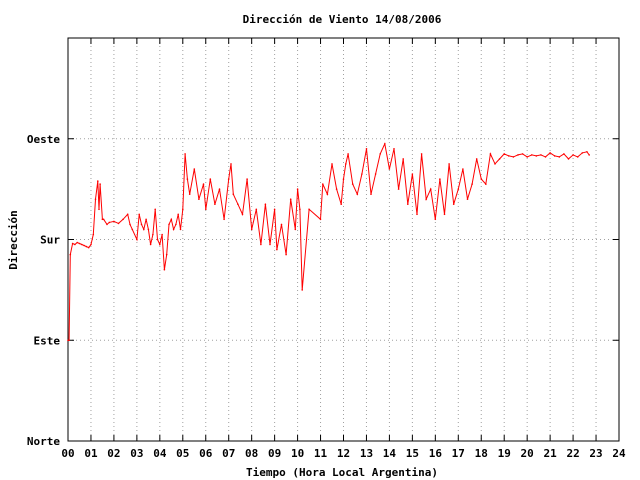 This screenshot has width=640, height=480. Describe the element at coordinates (67, 453) in the screenshot. I see `x-tick-label: 00` at that location.